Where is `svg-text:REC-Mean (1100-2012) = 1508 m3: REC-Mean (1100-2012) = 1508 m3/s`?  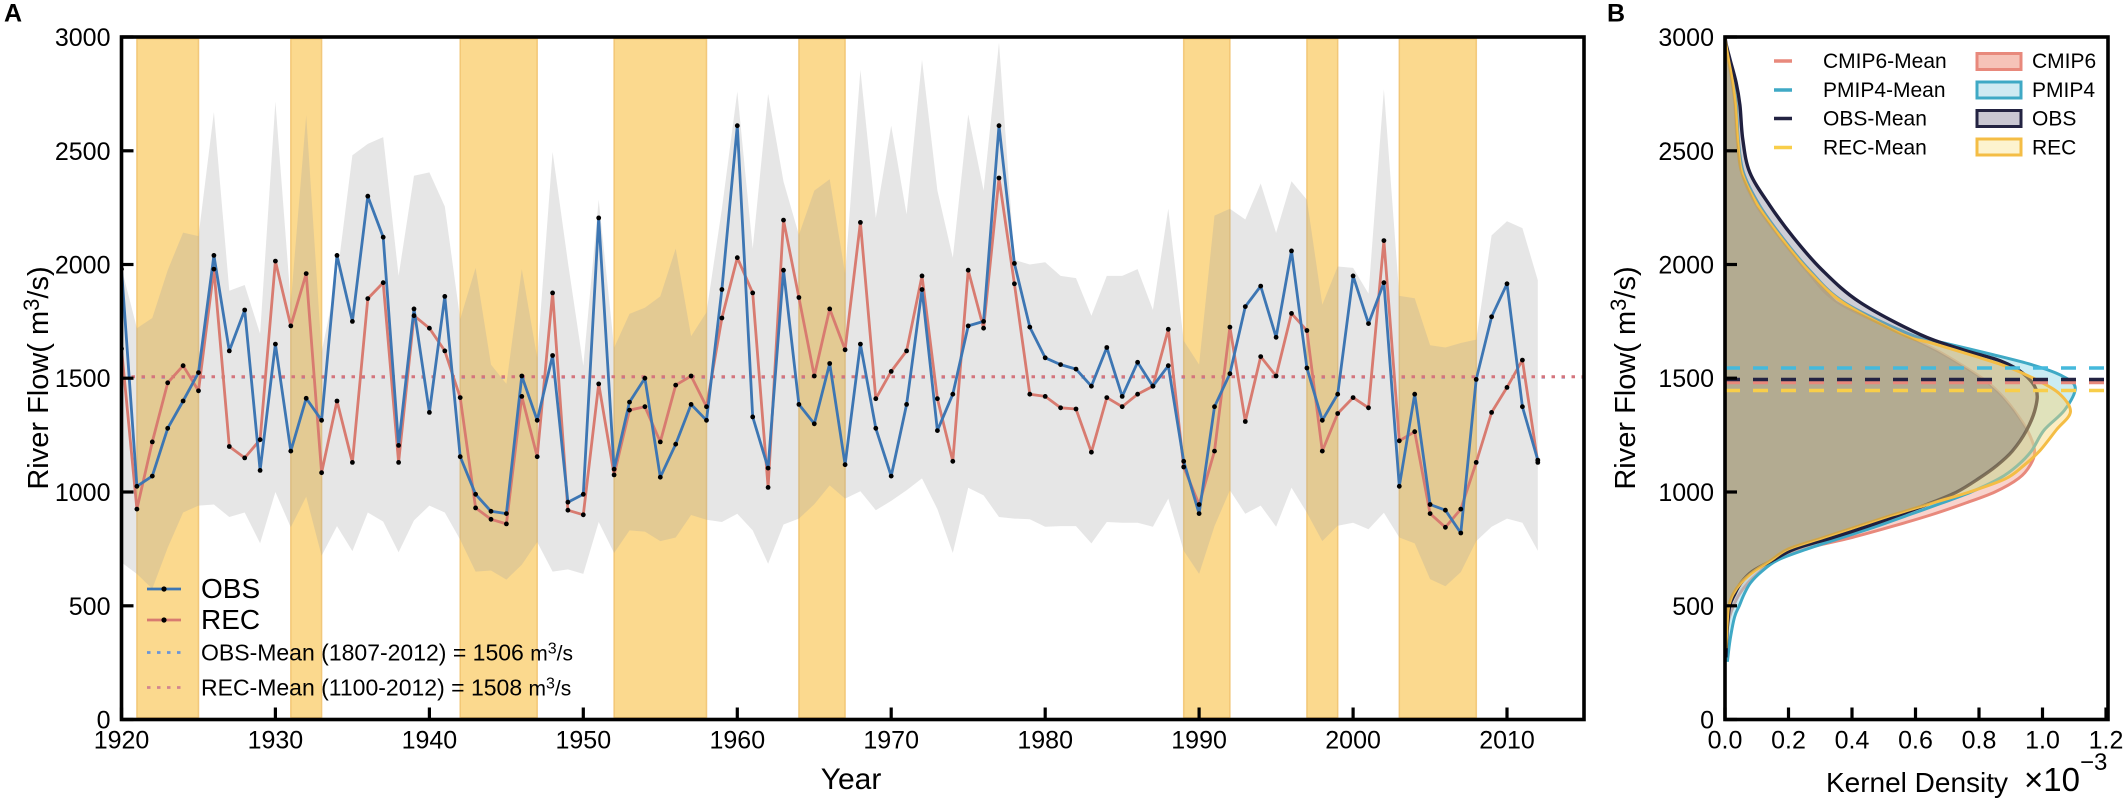
svg-text:REC-Mean (1100-2012) = 1508 m3: REC-Mean (1100-2012) = 1508 m3/s is located at coordinates (386, 688).